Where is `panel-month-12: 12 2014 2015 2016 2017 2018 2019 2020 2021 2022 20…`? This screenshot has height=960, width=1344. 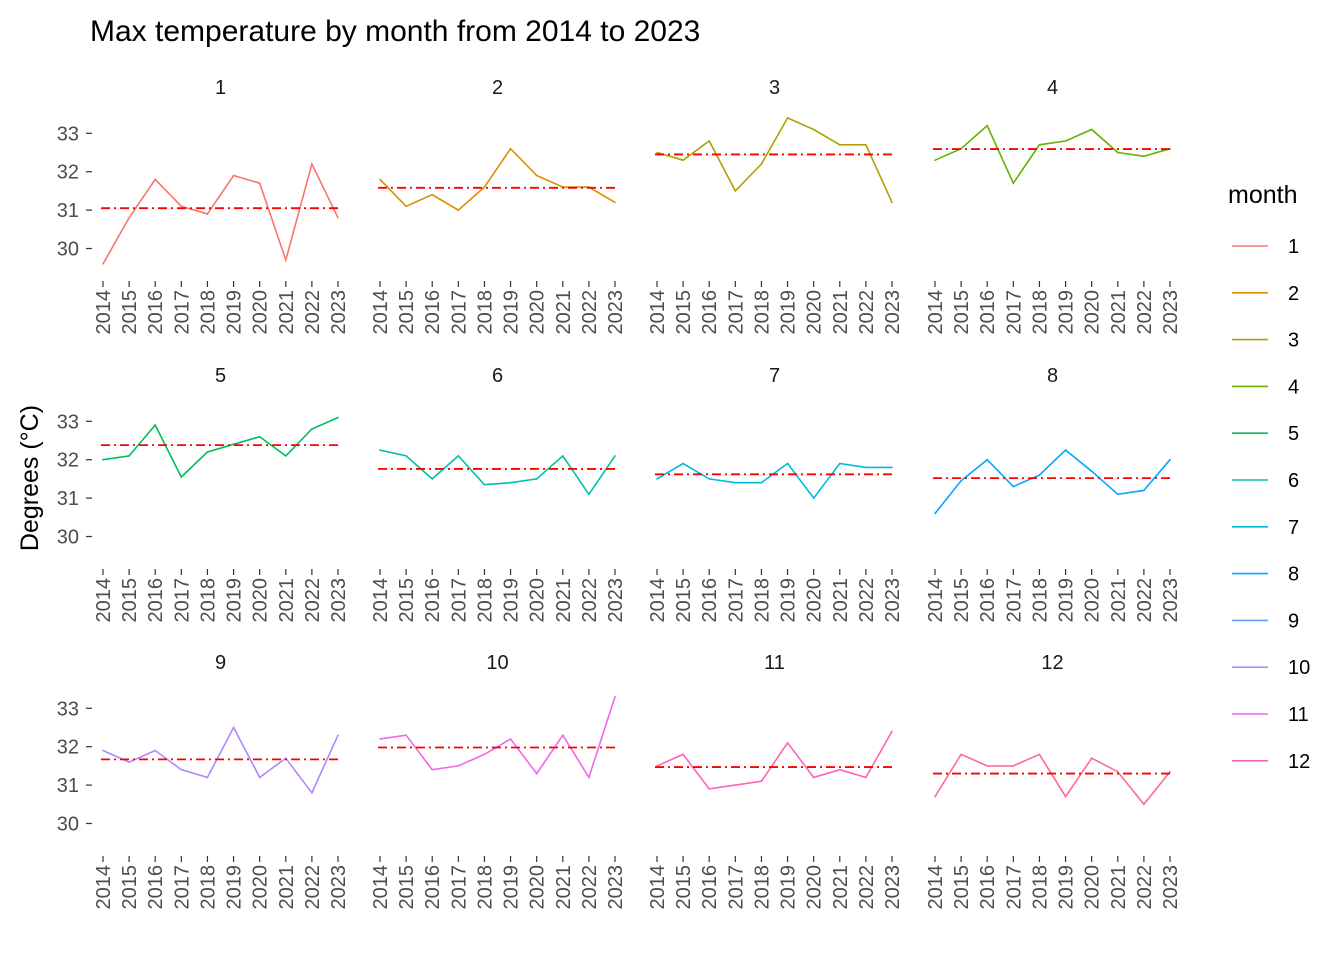 panel-month-12: 12 2014 2015 2016 2017 2018 2019 2020 2021 2022 20… is located at coordinates (1053, 781).